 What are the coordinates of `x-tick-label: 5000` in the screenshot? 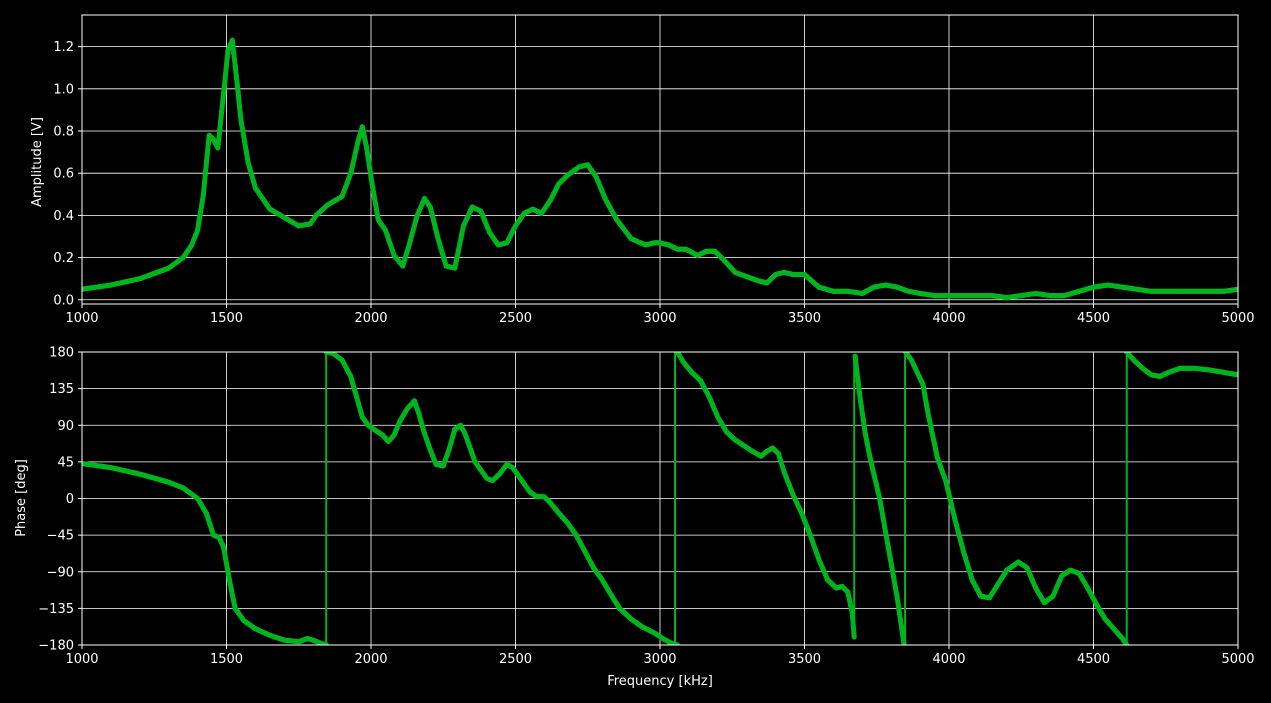 It's located at (1237, 318).